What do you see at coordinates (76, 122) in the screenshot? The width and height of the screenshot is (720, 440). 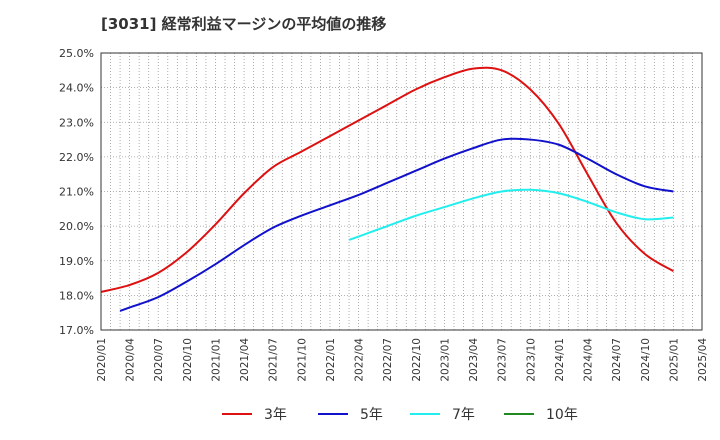 I see `y-tick-label: 23.0%` at bounding box center [76, 122].